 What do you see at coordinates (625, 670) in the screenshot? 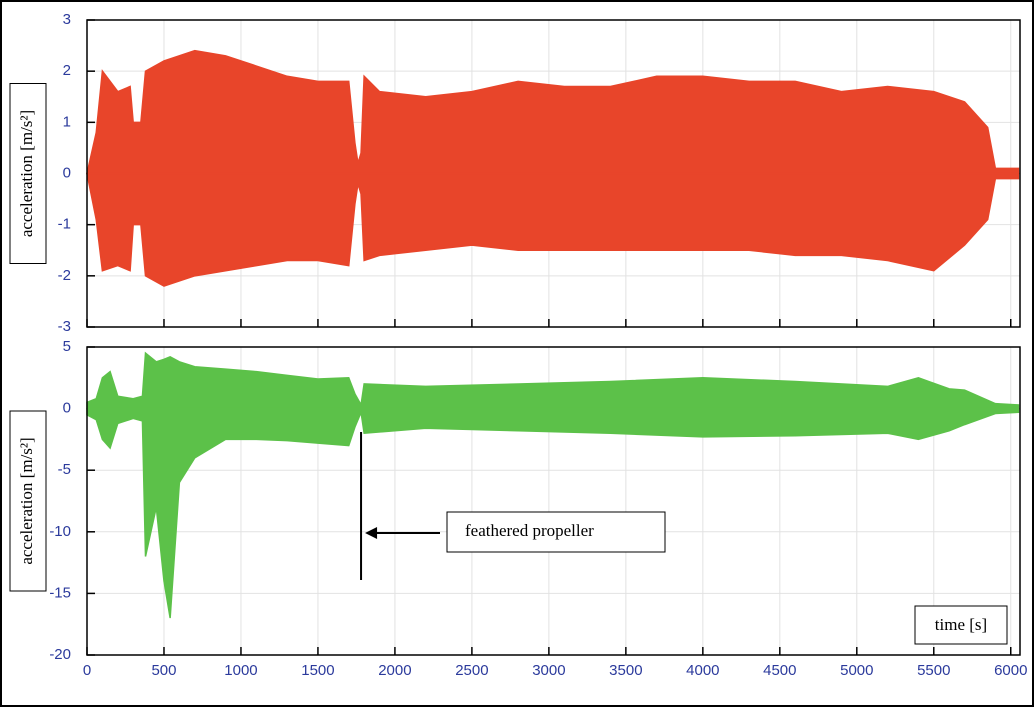
I see `x-tick-label: 3500` at bounding box center [625, 670].